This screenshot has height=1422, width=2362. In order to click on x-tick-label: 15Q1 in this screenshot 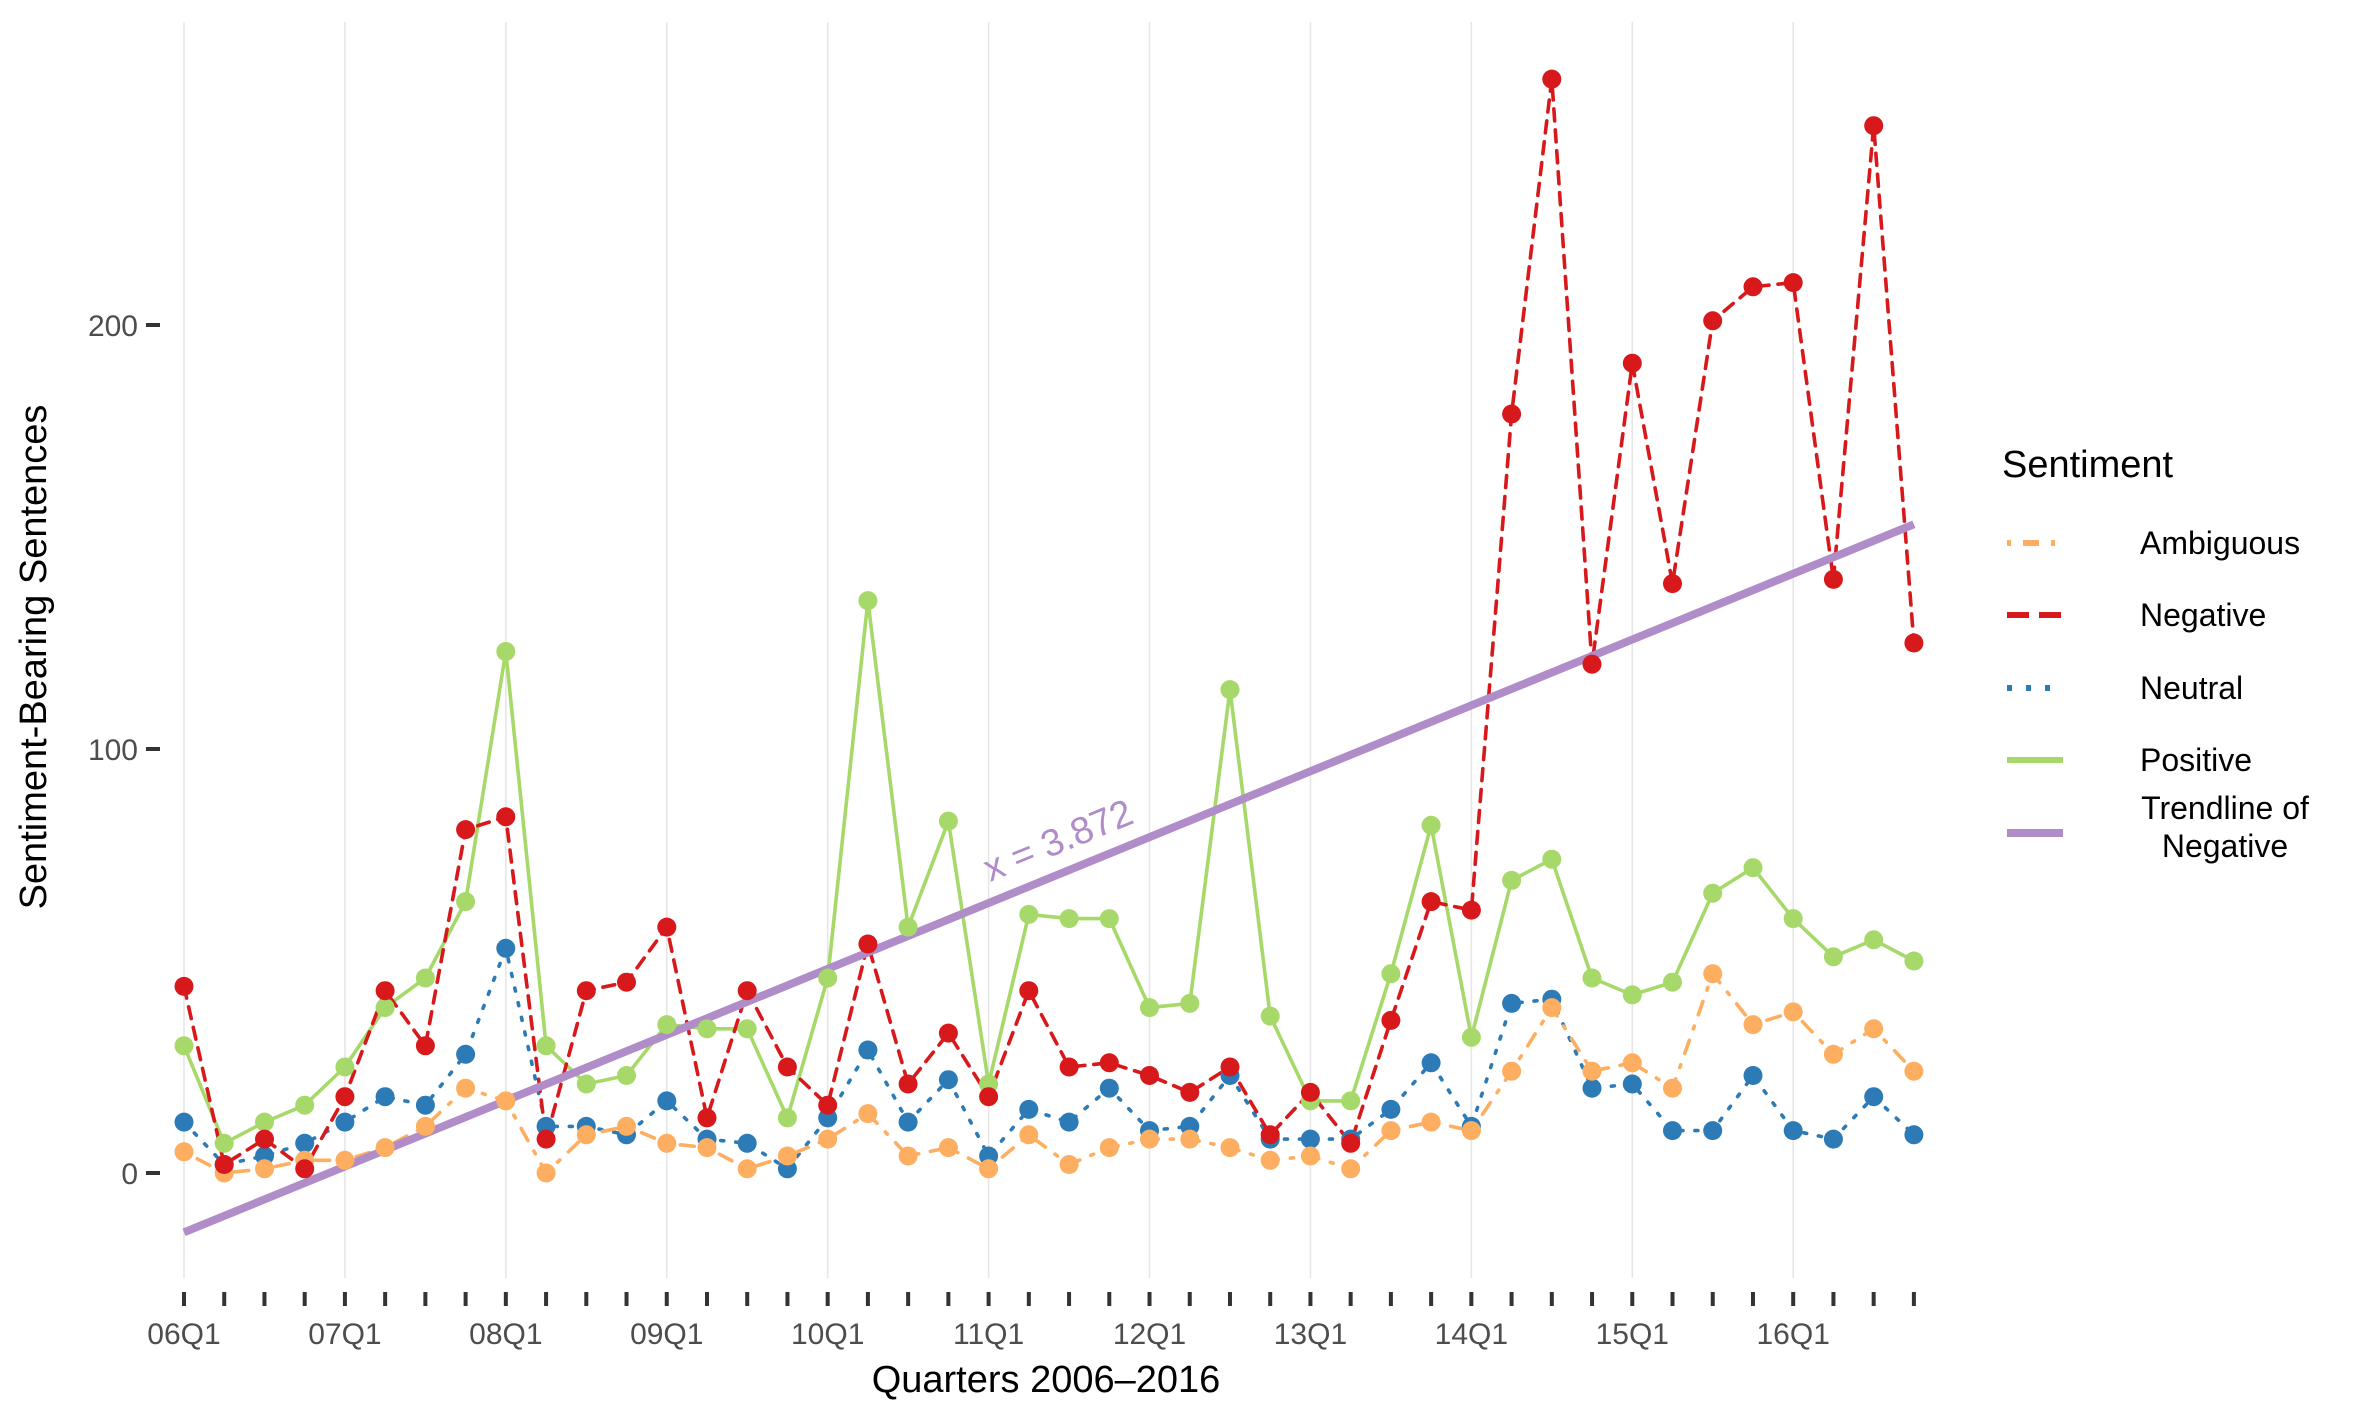, I will do `click(1632, 1334)`.